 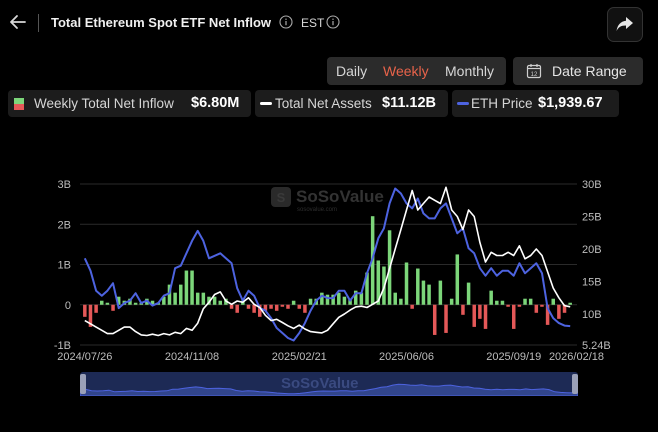 I want to click on range-navigator: SoSoValue, so click(x=329, y=384).